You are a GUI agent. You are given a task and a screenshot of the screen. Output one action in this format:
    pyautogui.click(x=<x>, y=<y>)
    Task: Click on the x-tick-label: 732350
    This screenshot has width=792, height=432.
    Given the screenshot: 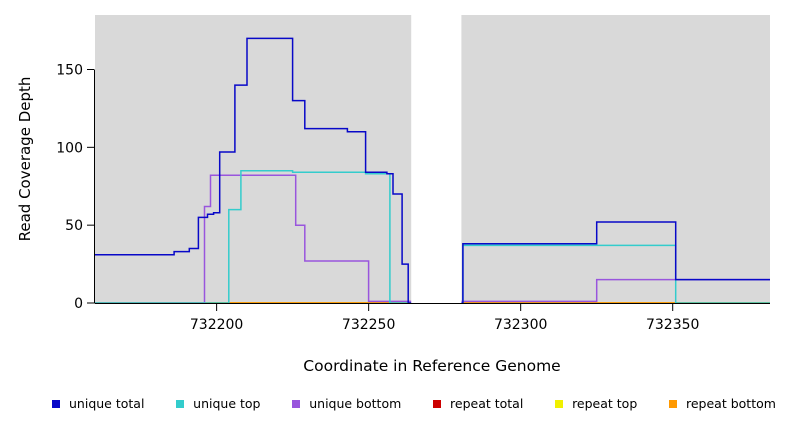 What is the action you would take?
    pyautogui.click(x=672, y=325)
    